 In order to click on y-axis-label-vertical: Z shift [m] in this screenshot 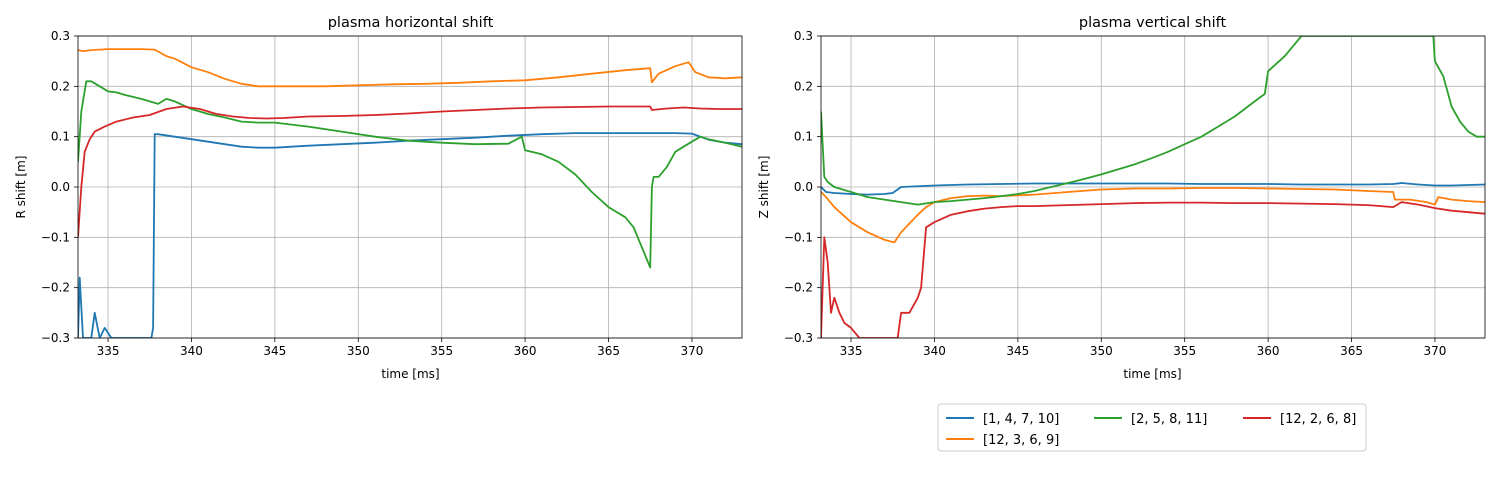, I will do `click(764, 187)`.